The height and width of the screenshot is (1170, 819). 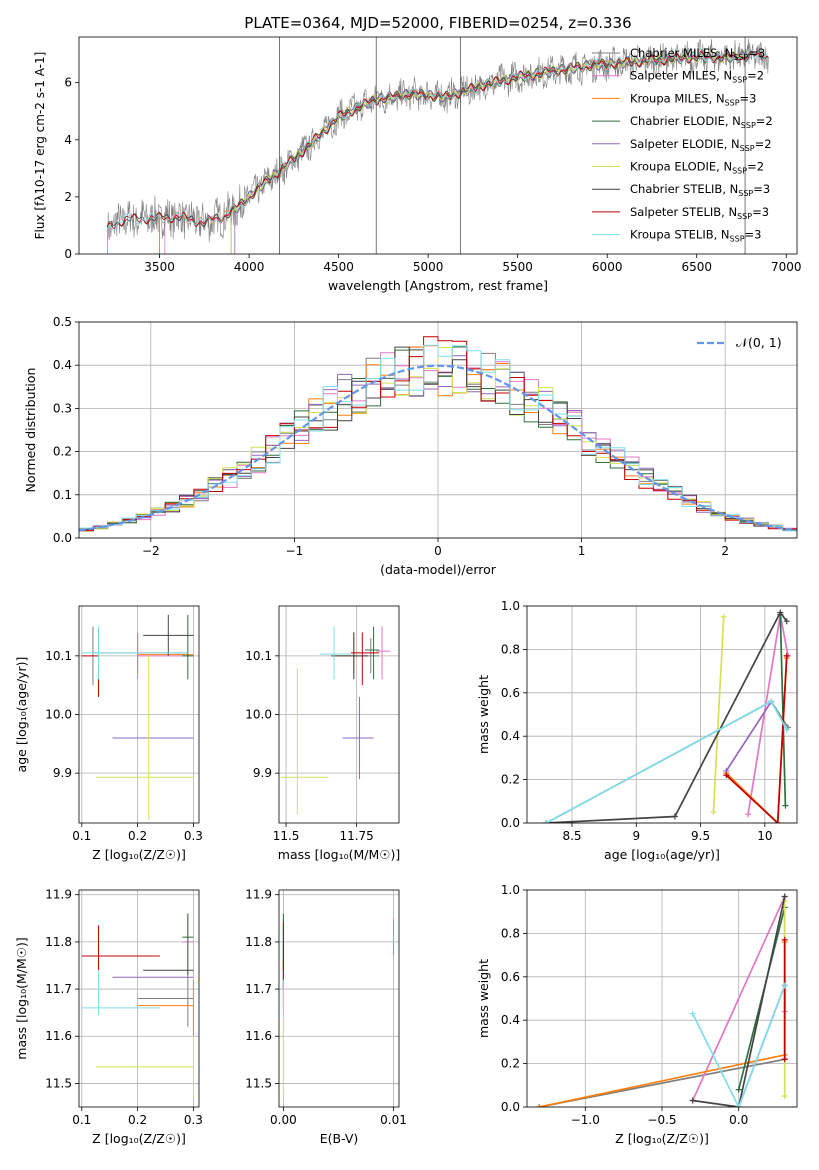 I want to click on y-tick-label: 1.0, so click(x=510, y=606).